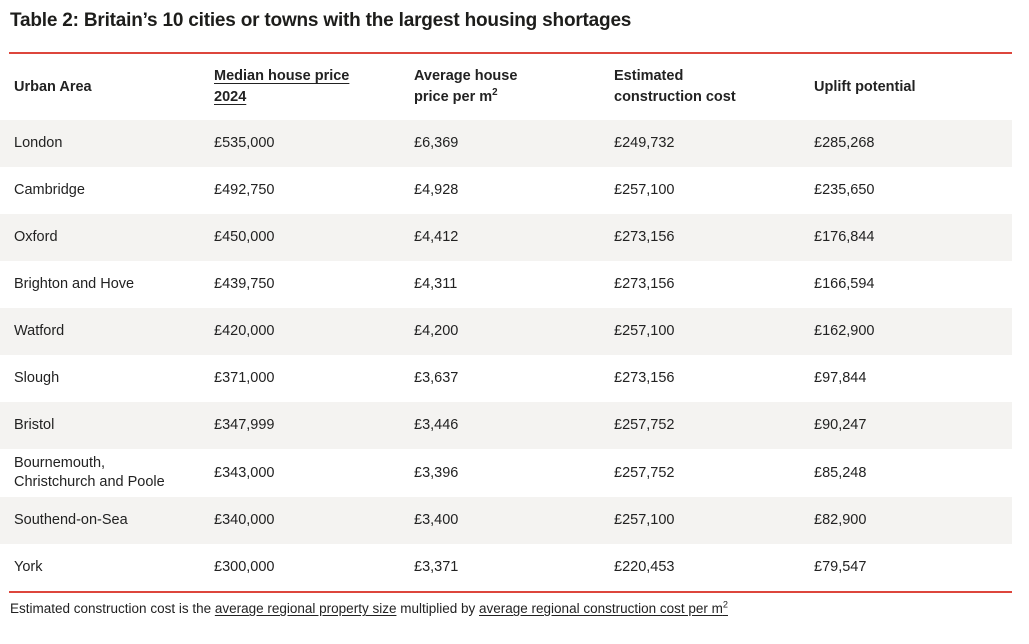  What do you see at coordinates (466, 86) in the screenshot?
I see `column-header-label: Average house price per m2` at bounding box center [466, 86].